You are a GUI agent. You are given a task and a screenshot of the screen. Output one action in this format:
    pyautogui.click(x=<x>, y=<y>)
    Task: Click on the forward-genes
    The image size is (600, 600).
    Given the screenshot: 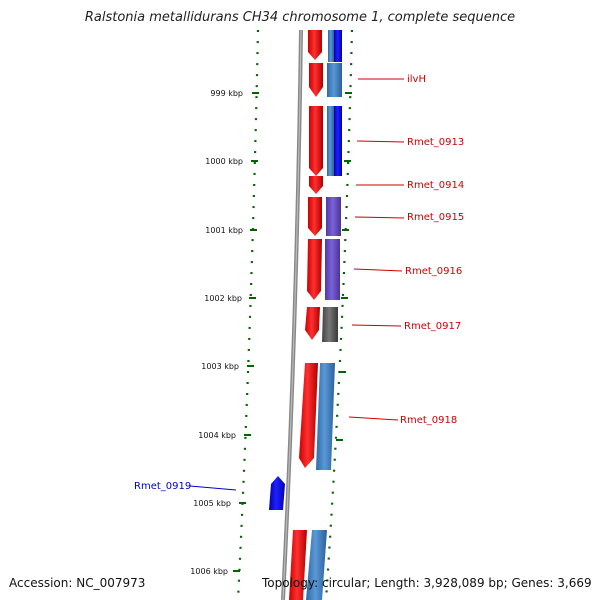 What is the action you would take?
    pyautogui.click(x=306, y=315)
    